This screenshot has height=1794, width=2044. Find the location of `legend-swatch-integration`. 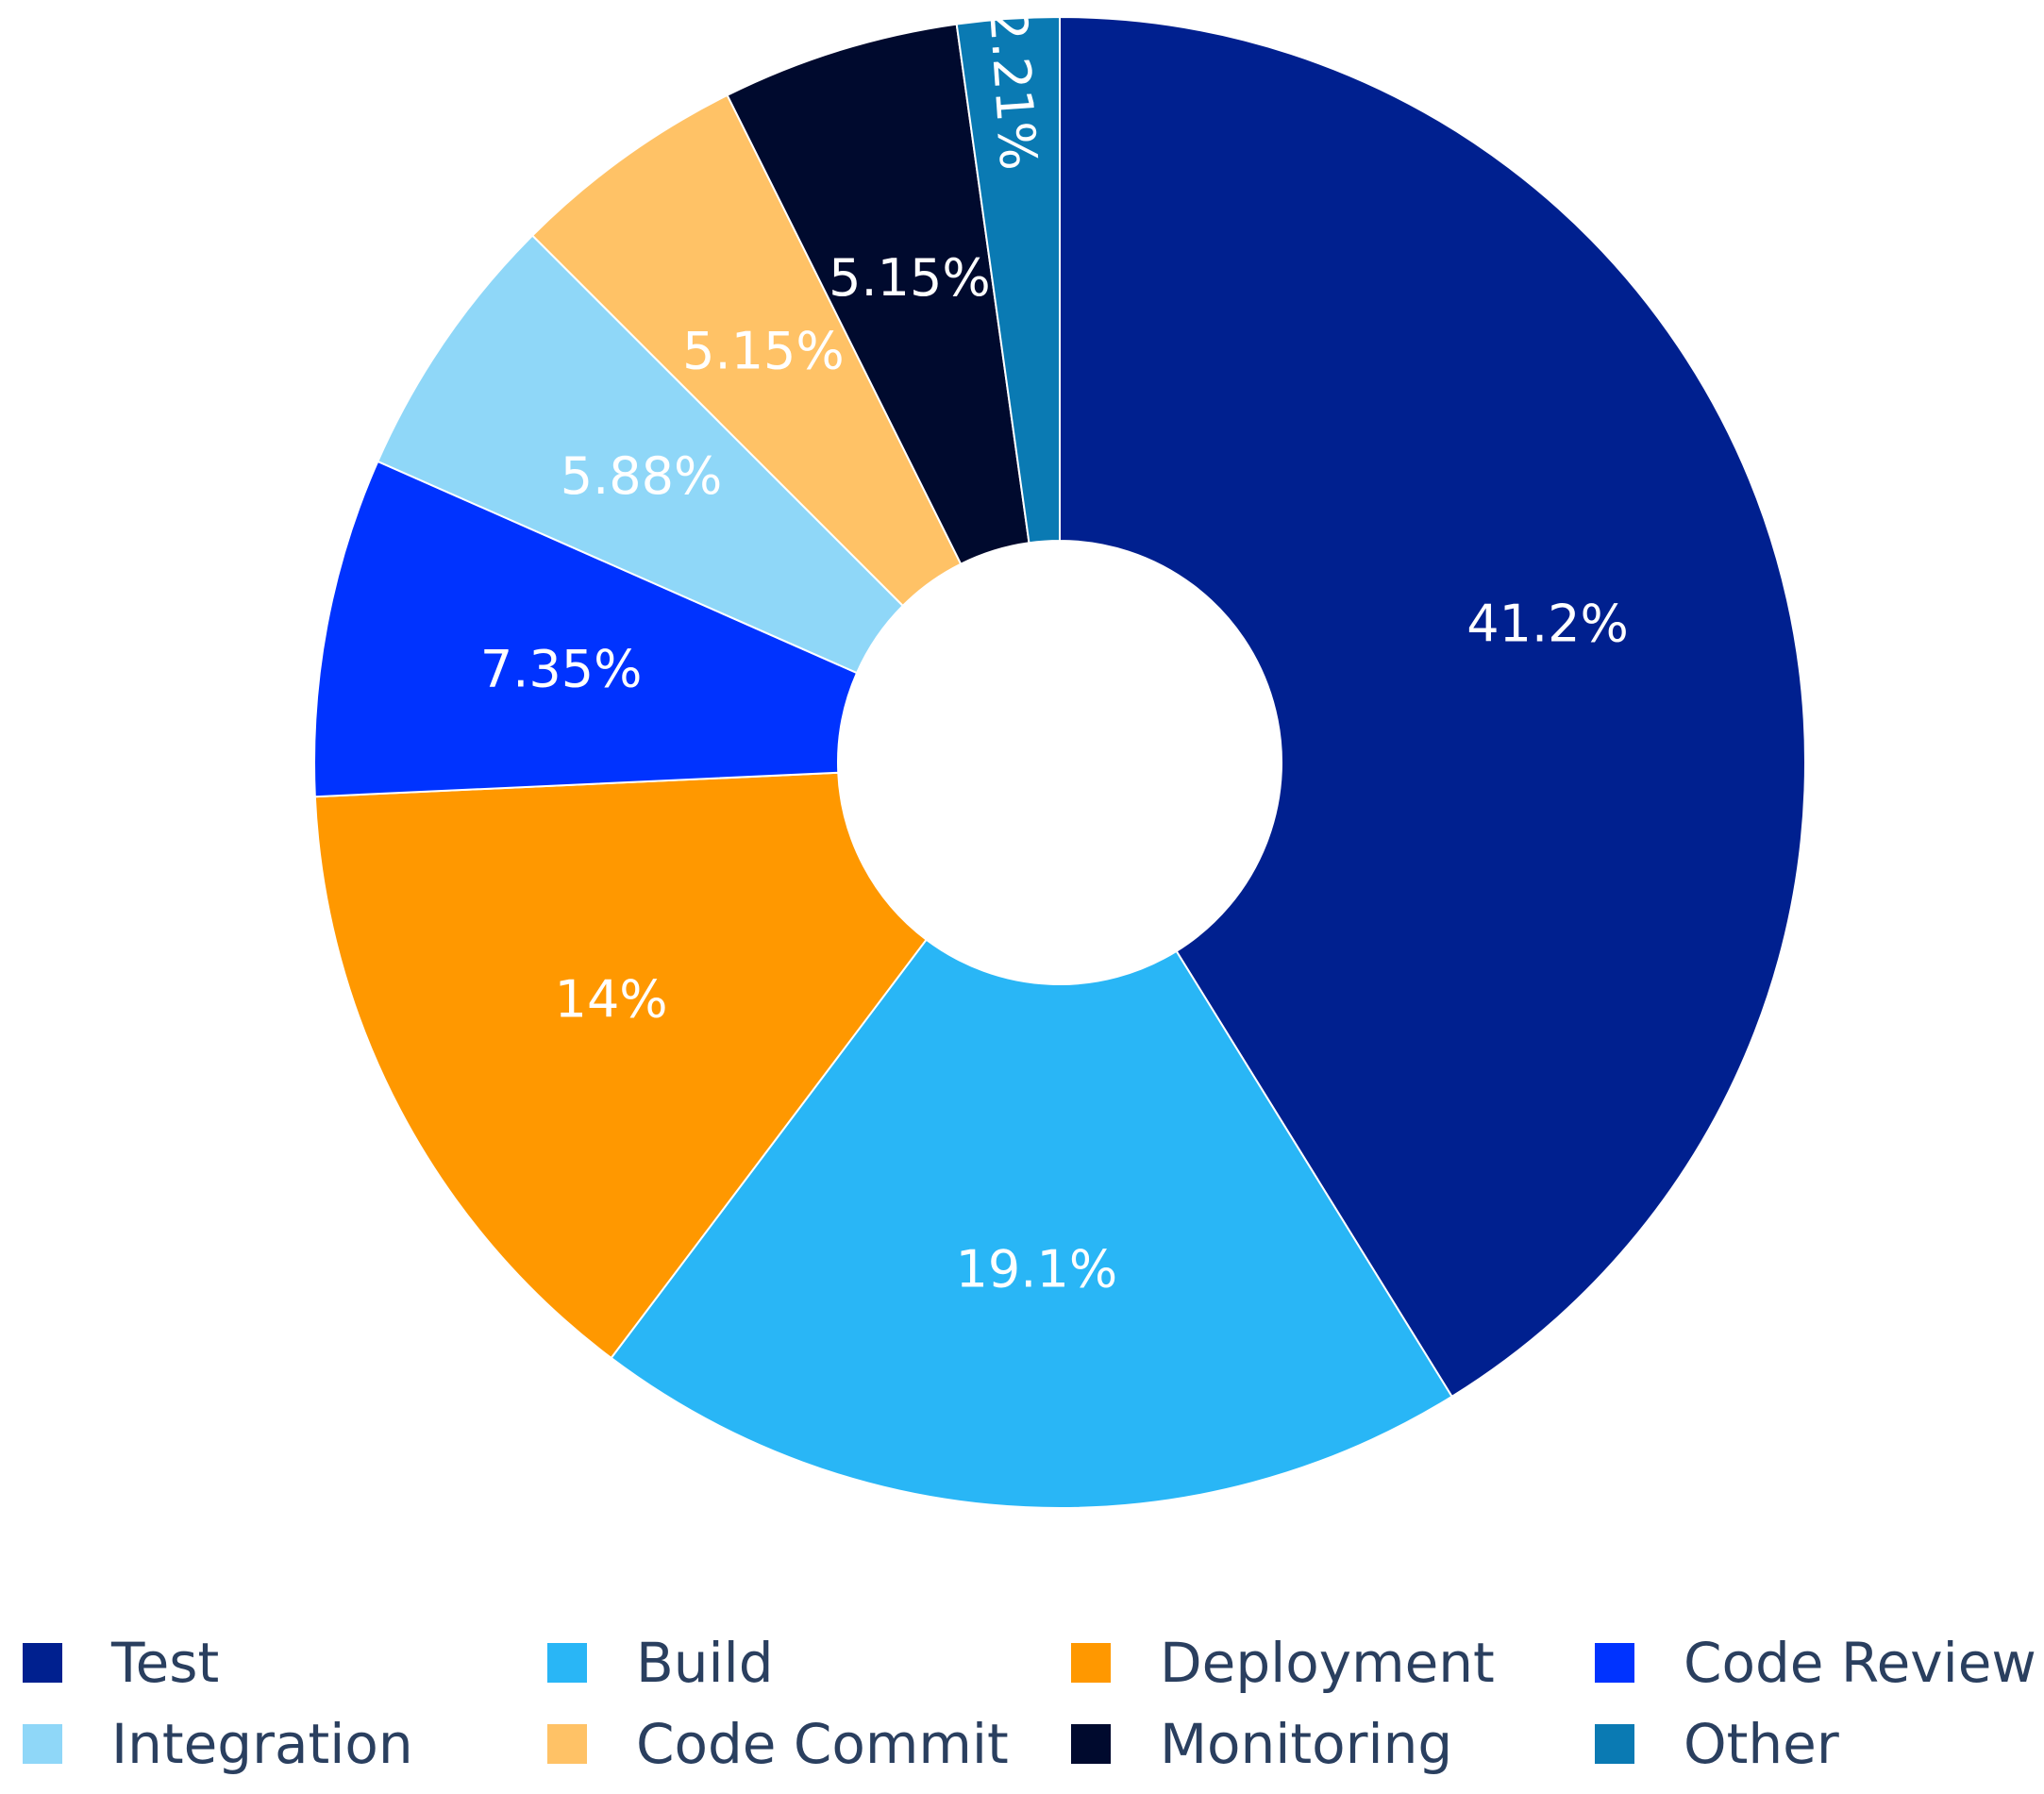

legend-swatch-integration is located at coordinates (43, 1744).